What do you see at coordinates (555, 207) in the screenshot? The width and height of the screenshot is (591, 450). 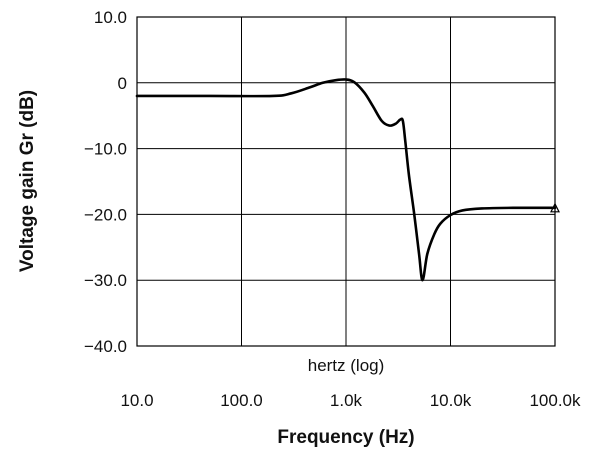 I see `end-marker` at bounding box center [555, 207].